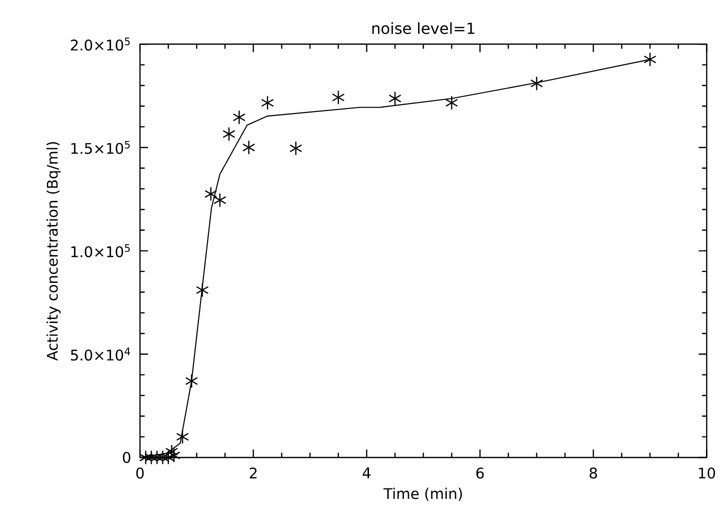 This screenshot has height=528, width=723. What do you see at coordinates (422, 494) in the screenshot?
I see `x-axis-title: Time (min)` at bounding box center [422, 494].